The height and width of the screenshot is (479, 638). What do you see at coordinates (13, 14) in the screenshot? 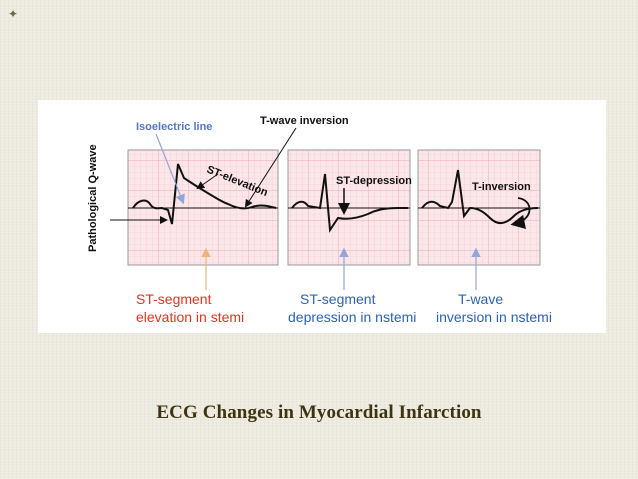
I see `four-point-star-icon: ✦` at bounding box center [13, 14].